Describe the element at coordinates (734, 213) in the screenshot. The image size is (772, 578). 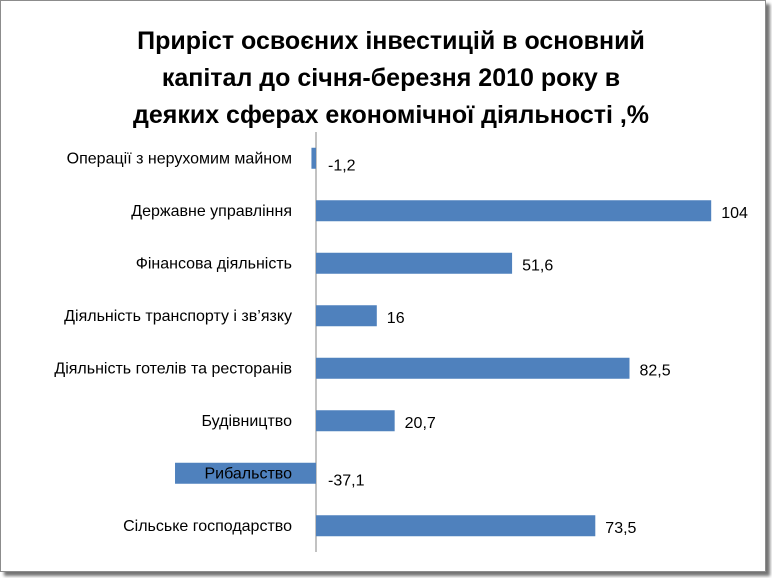
I see `value-label-1: 104` at that location.